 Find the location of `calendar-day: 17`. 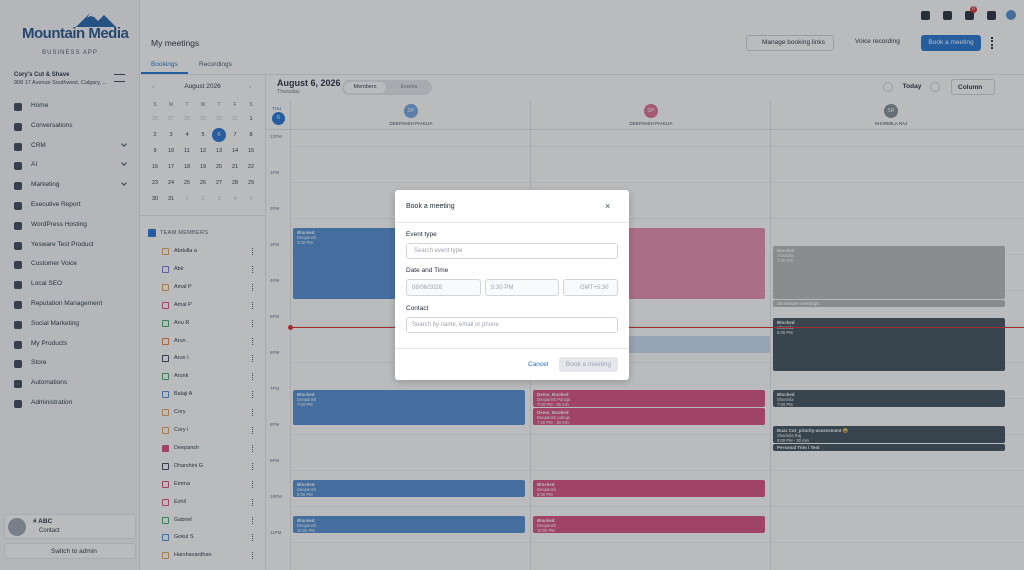

calendar-day: 17 is located at coordinates (171, 167).